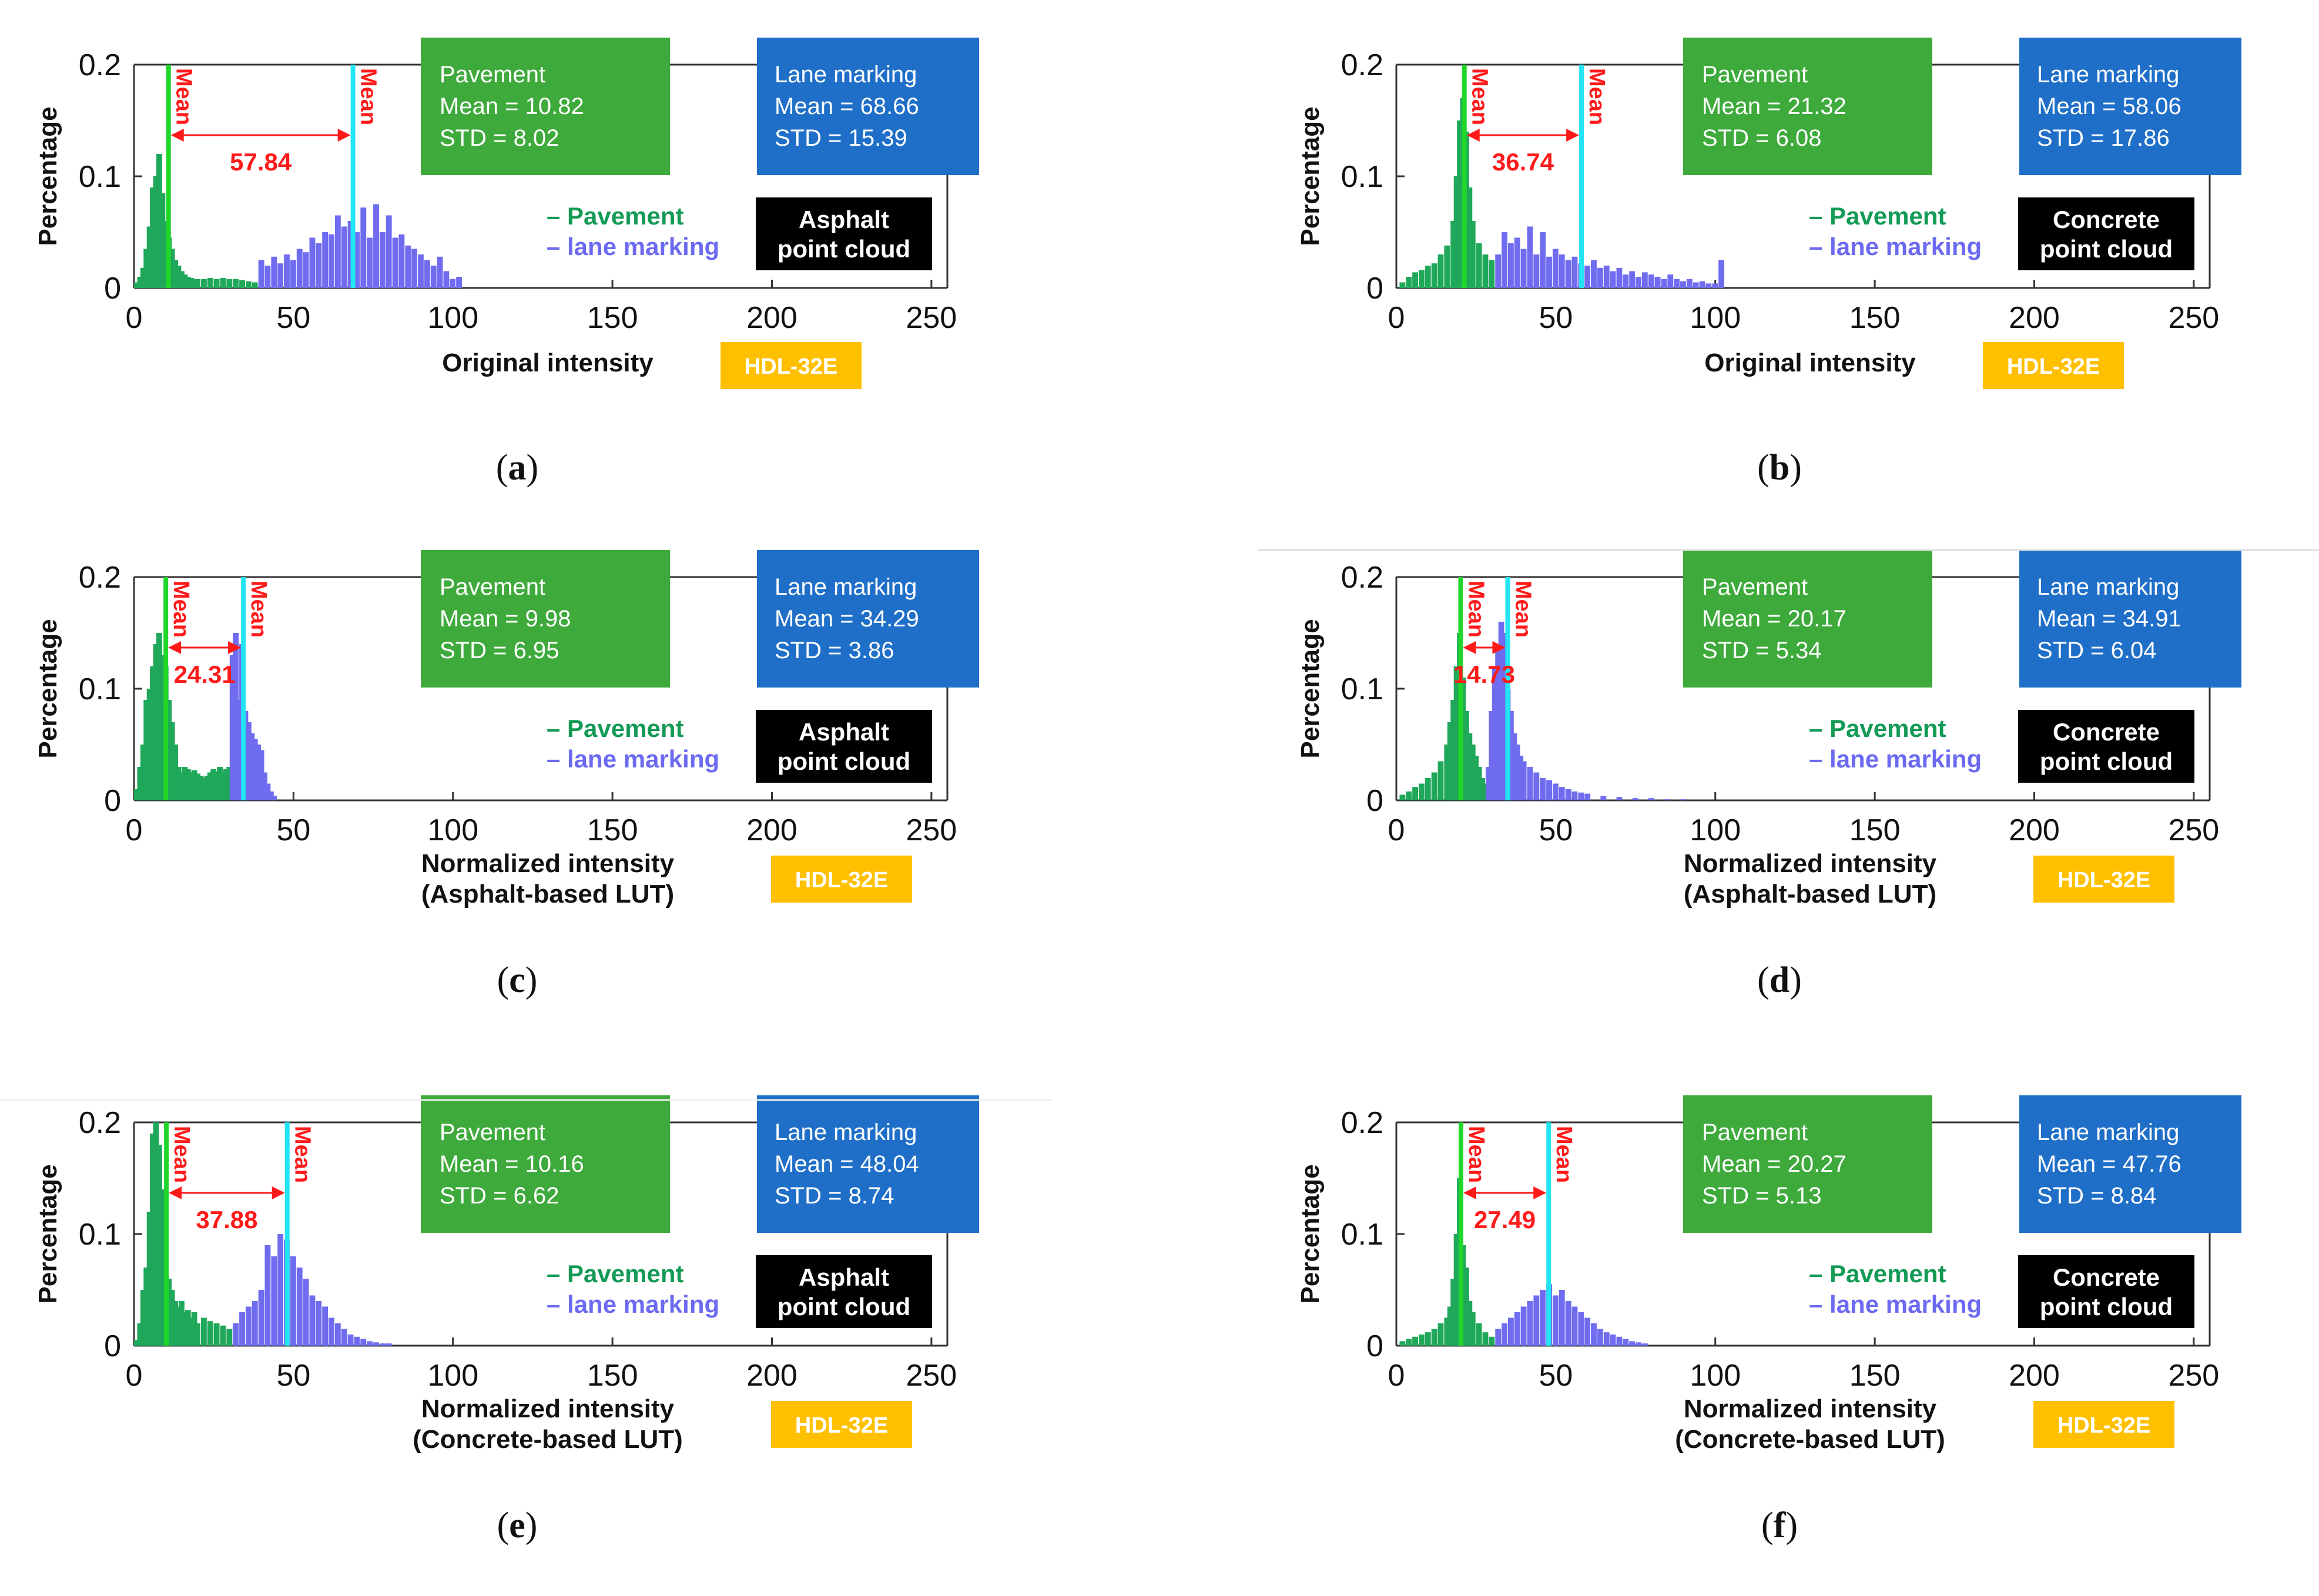  Describe the element at coordinates (517, 468) in the screenshot. I see `panel-caption: (a)` at that location.